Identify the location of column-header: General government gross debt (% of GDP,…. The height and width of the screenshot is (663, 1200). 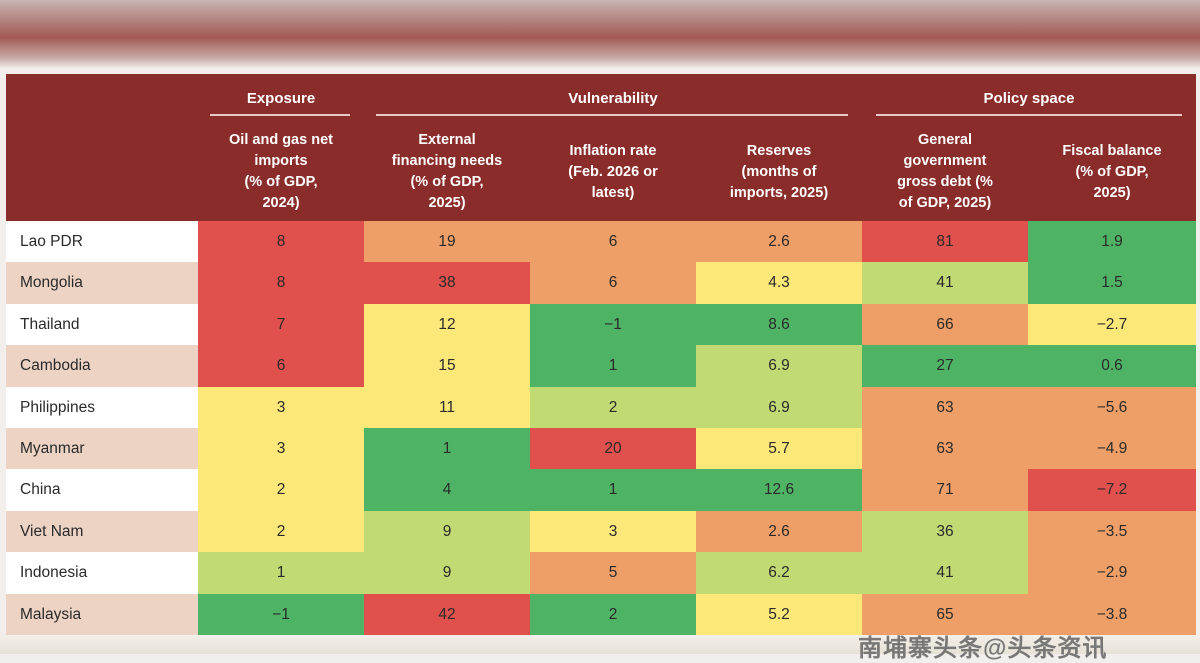
(945, 171).